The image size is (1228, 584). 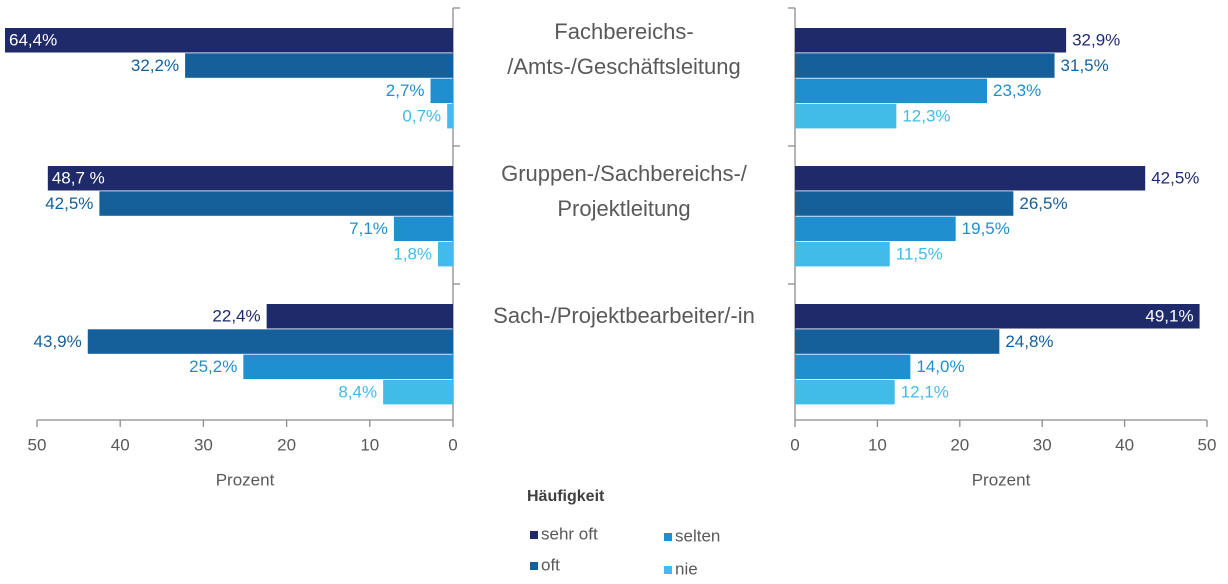 What do you see at coordinates (925, 391) in the screenshot?
I see `value-label: 12,1%` at bounding box center [925, 391].